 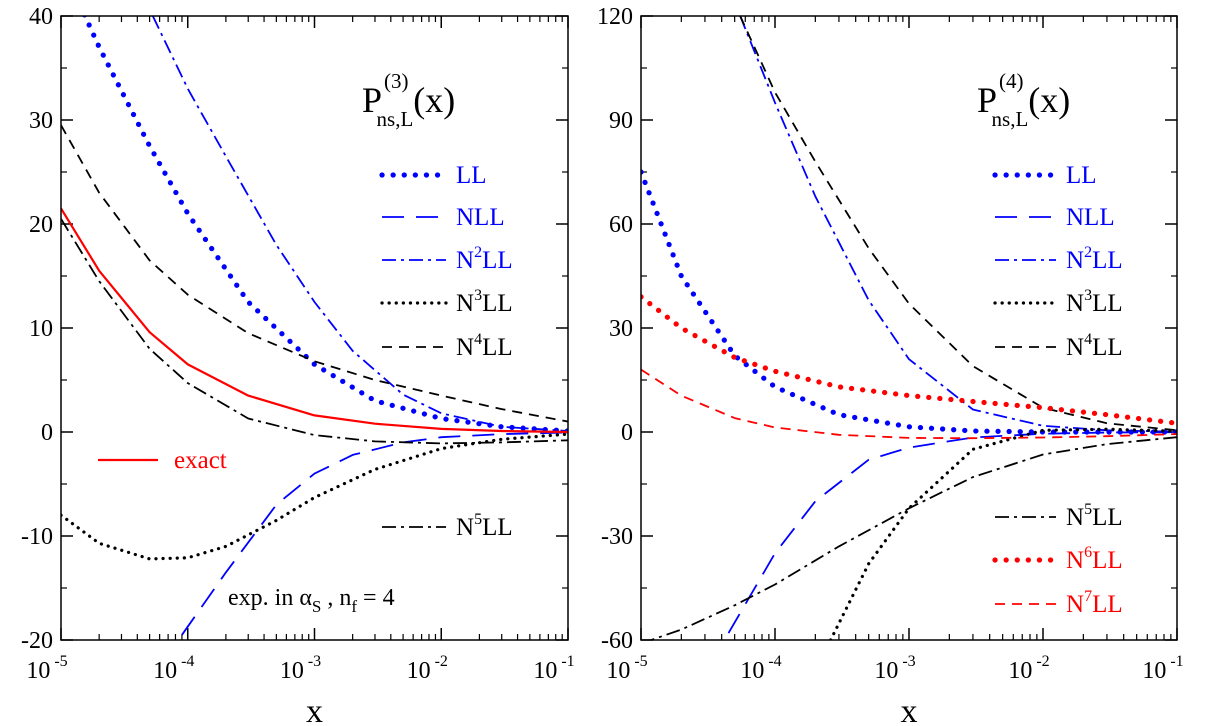 What do you see at coordinates (1023, 100) in the screenshot?
I see `panel-title: P(4) ns,L(x)` at bounding box center [1023, 100].